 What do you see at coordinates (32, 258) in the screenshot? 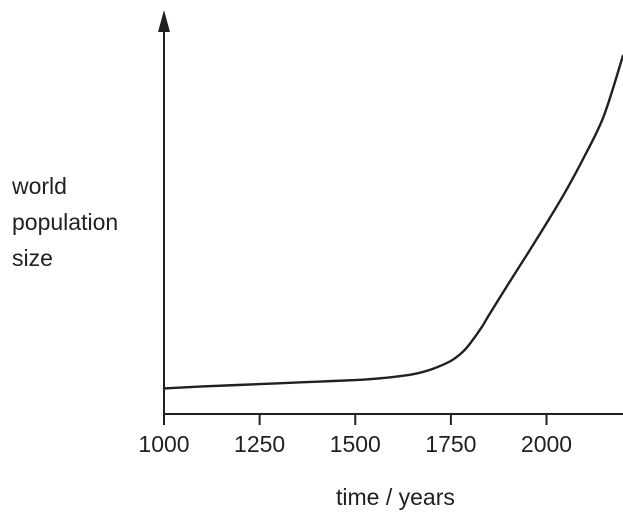
I see `y-axis-label-line-3: size` at bounding box center [32, 258].